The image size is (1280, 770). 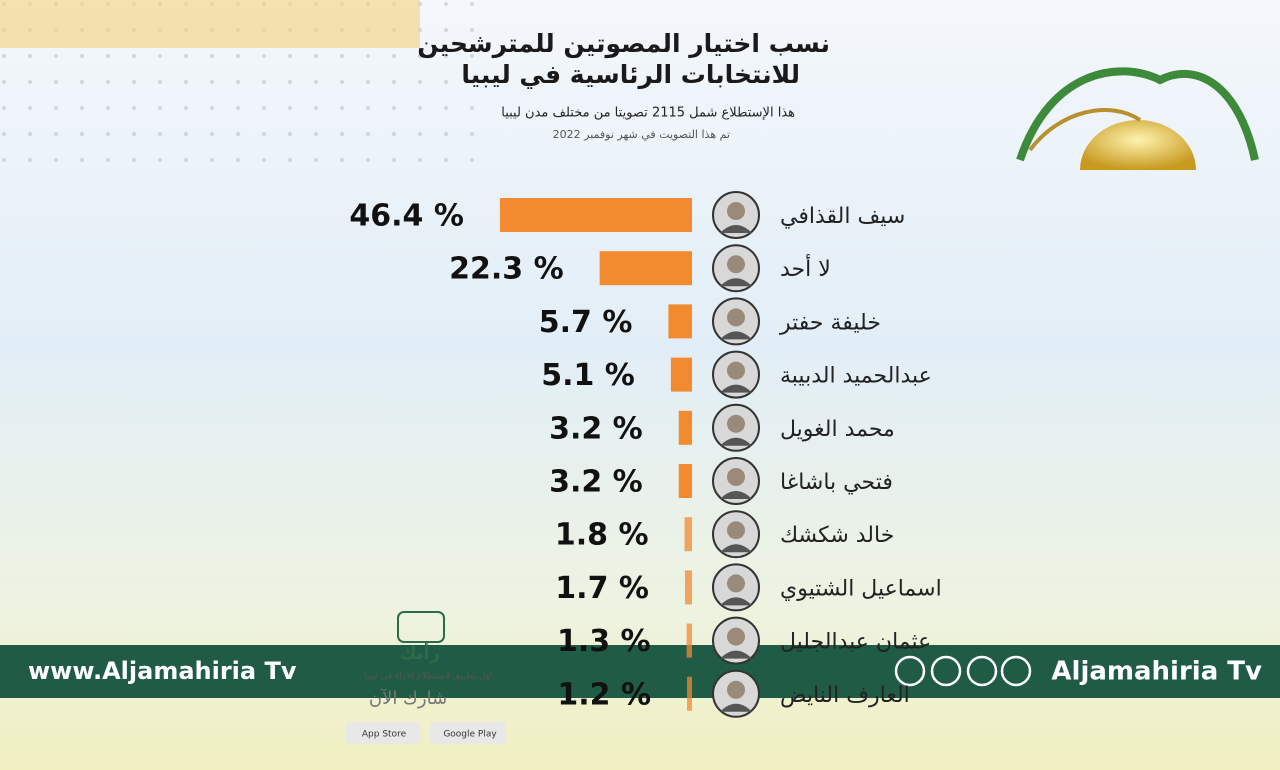 I want to click on banner, so click(x=640, y=671).